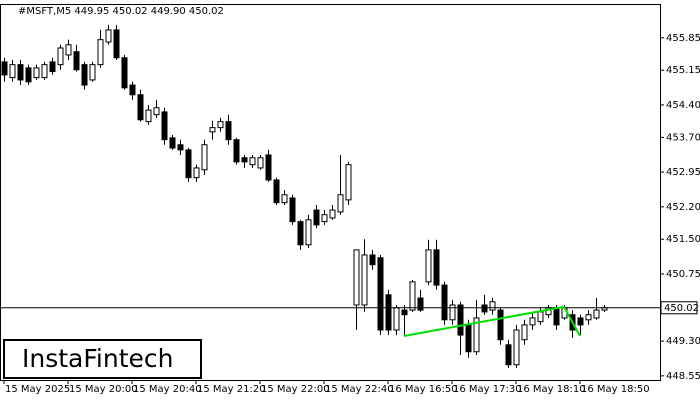 This screenshot has width=700, height=400. I want to click on chart-title: #MSFT,M5 449.95 450.02 449.90 450.02, so click(121, 11).